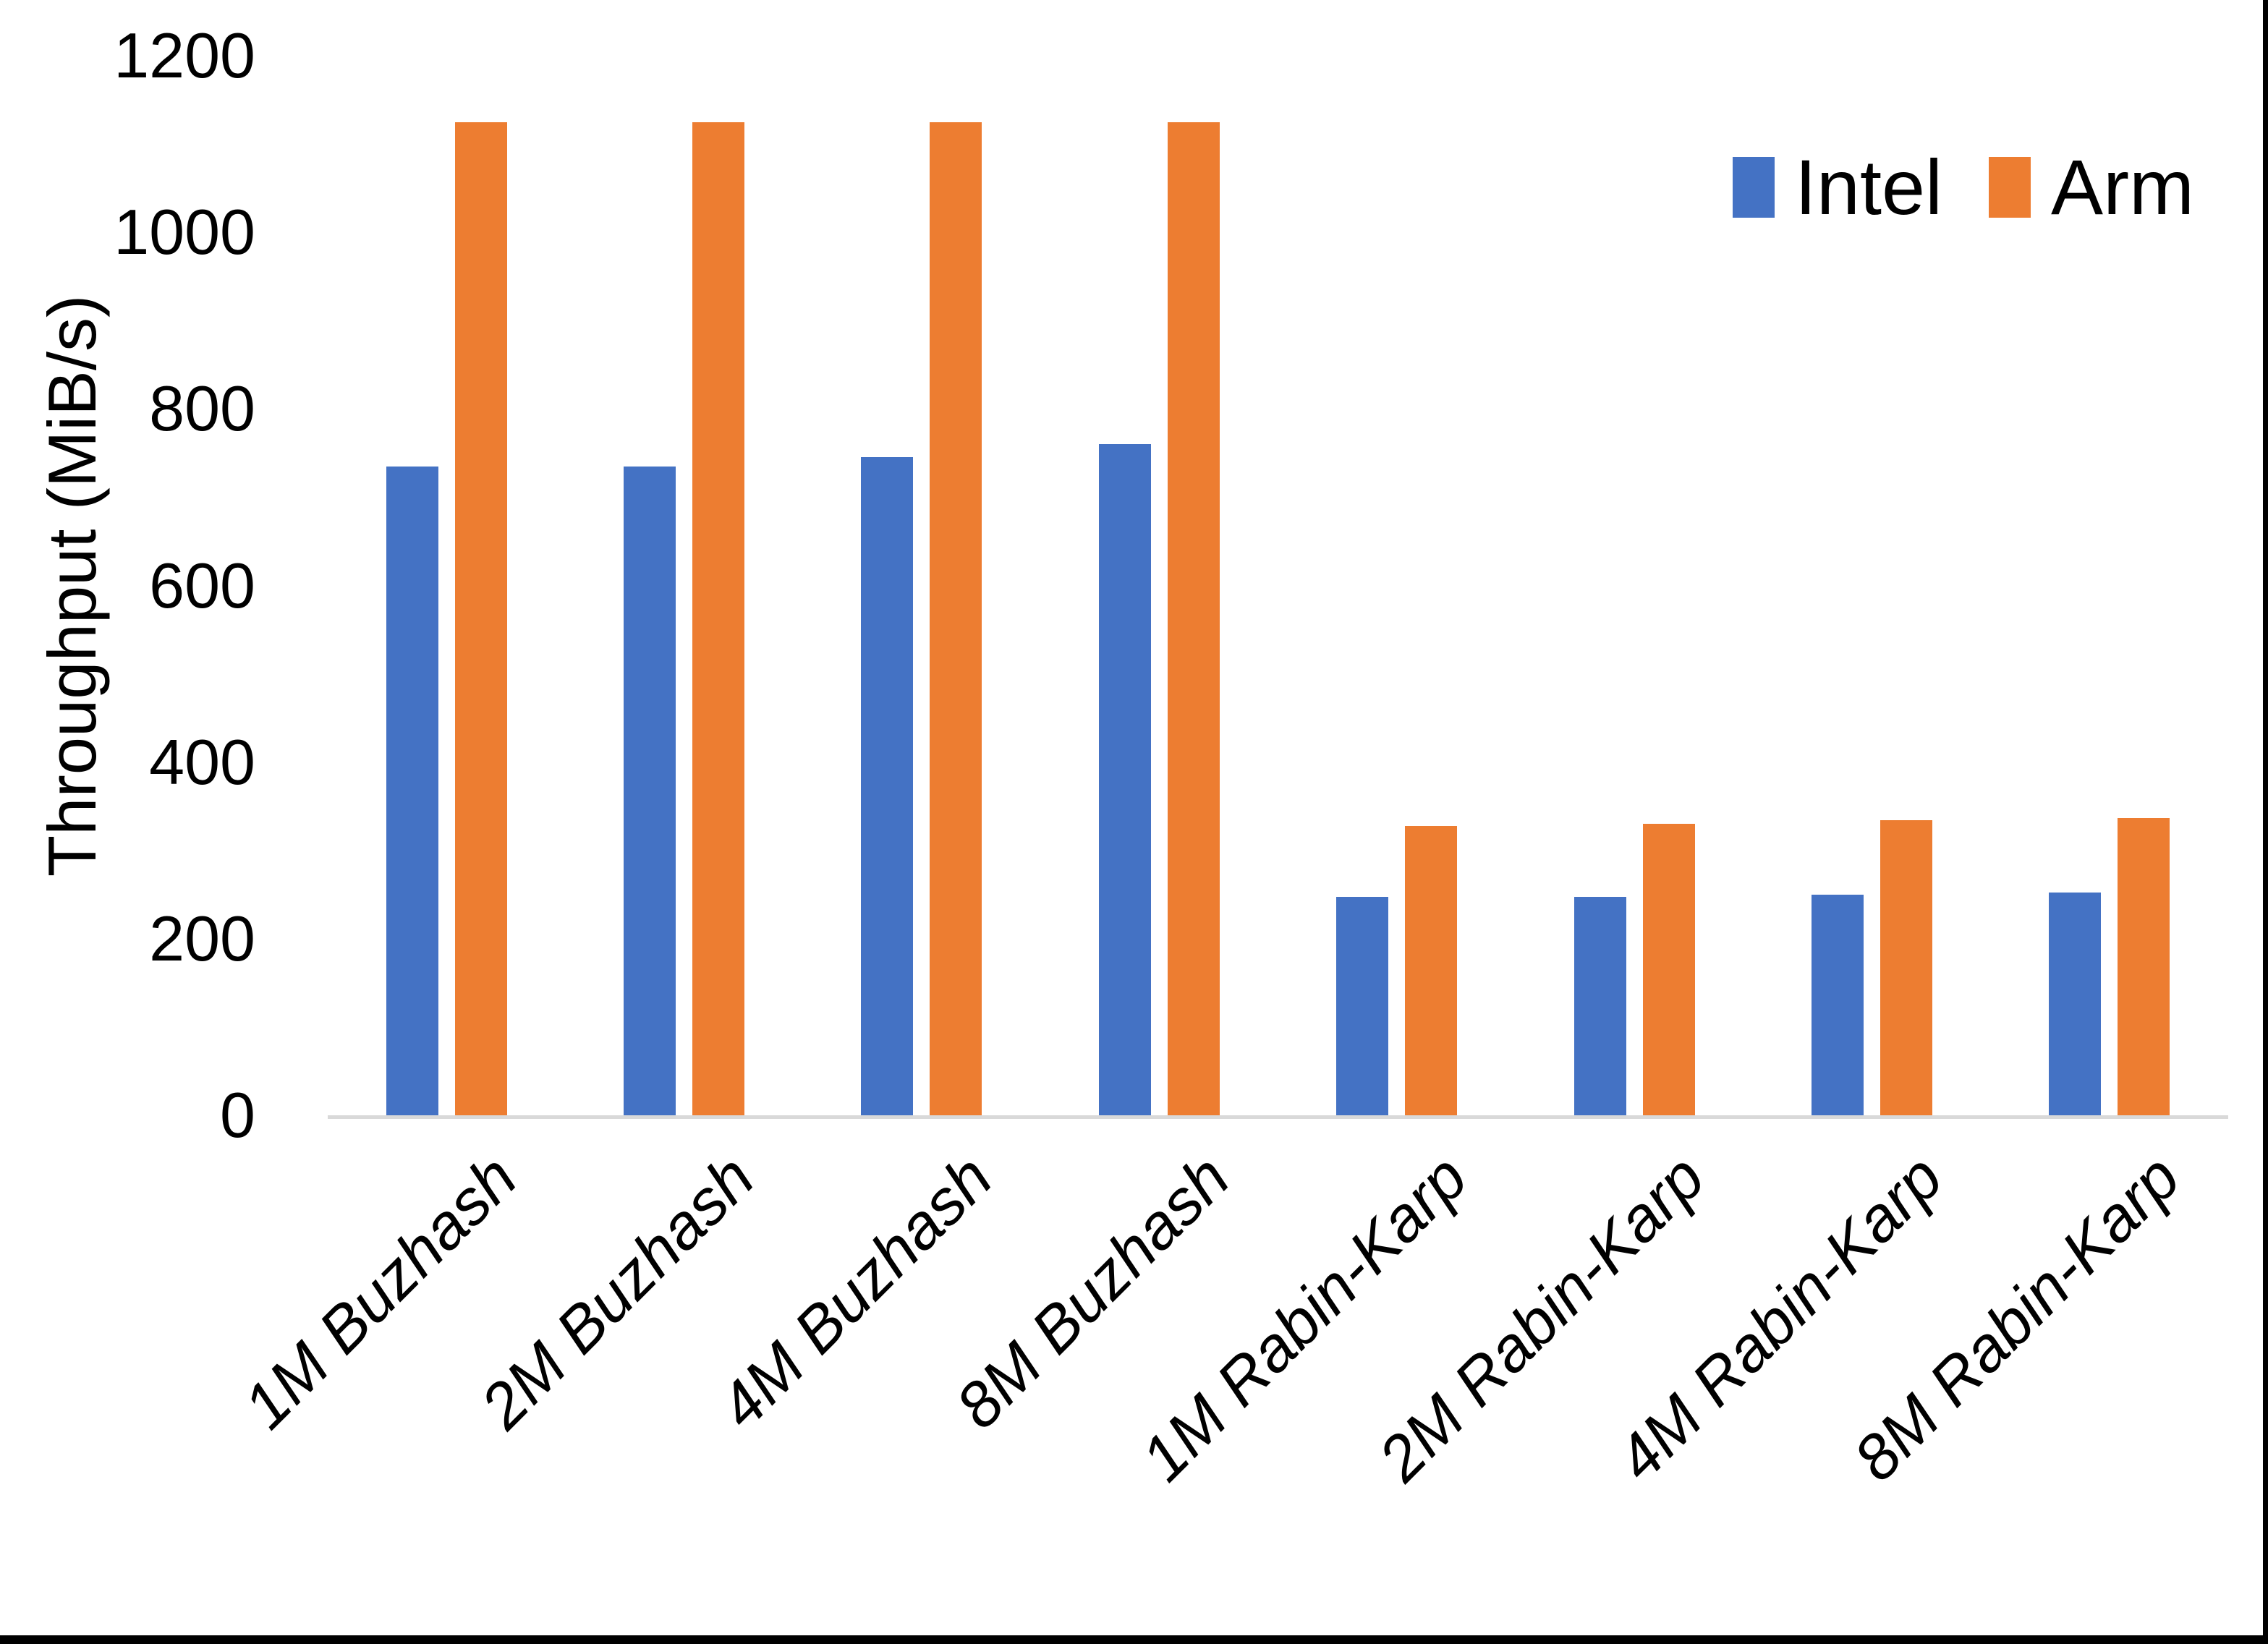 The image size is (2268, 1644). I want to click on bar-arm-2m-rabin-karp, so click(1669, 969).